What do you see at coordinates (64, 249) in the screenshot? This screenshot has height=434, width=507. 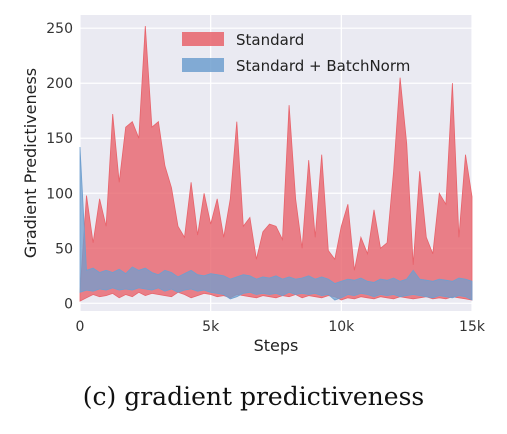 I see `y-tick-label: 50` at bounding box center [64, 249].